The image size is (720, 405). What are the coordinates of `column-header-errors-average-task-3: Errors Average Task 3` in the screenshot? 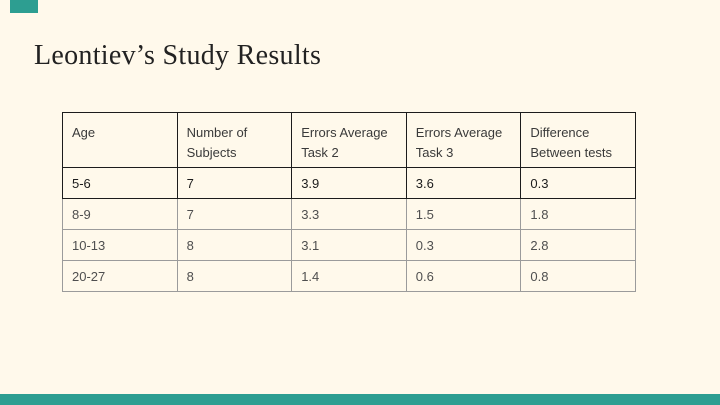 It's located at (463, 140).